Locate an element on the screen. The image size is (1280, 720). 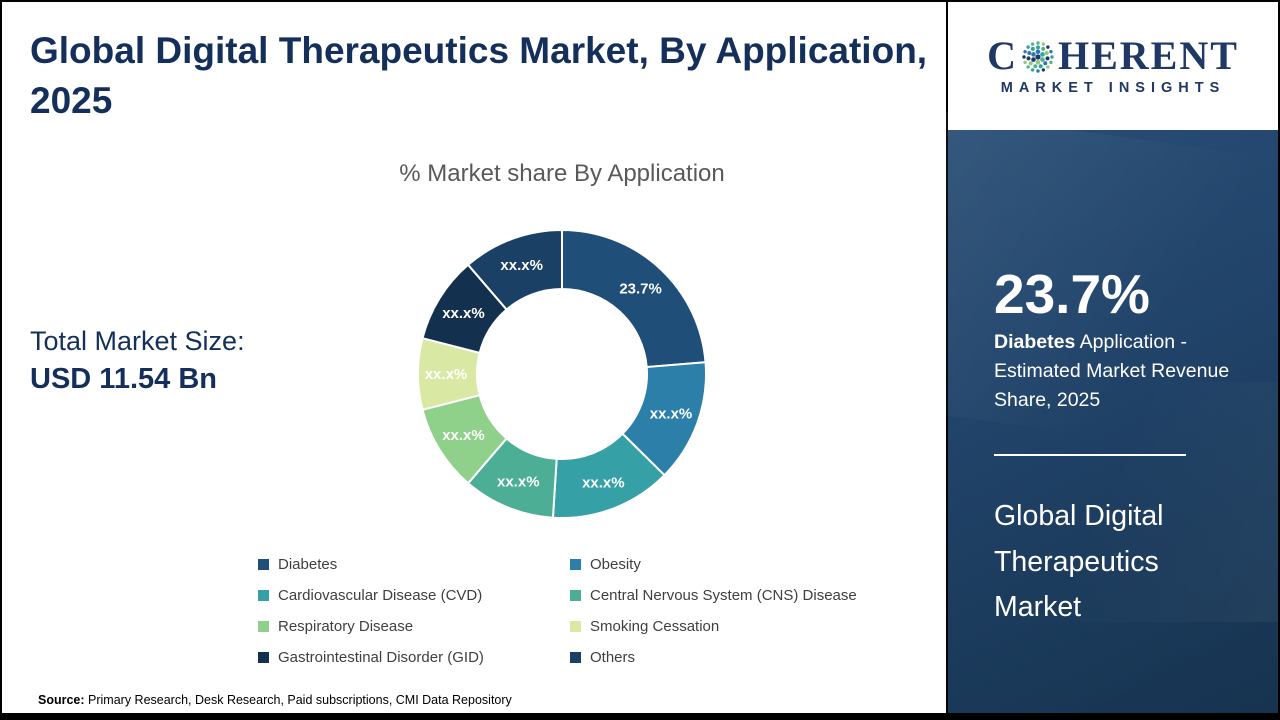
legend-item: Cardiovascular Disease (CVD) is located at coordinates (414, 595).